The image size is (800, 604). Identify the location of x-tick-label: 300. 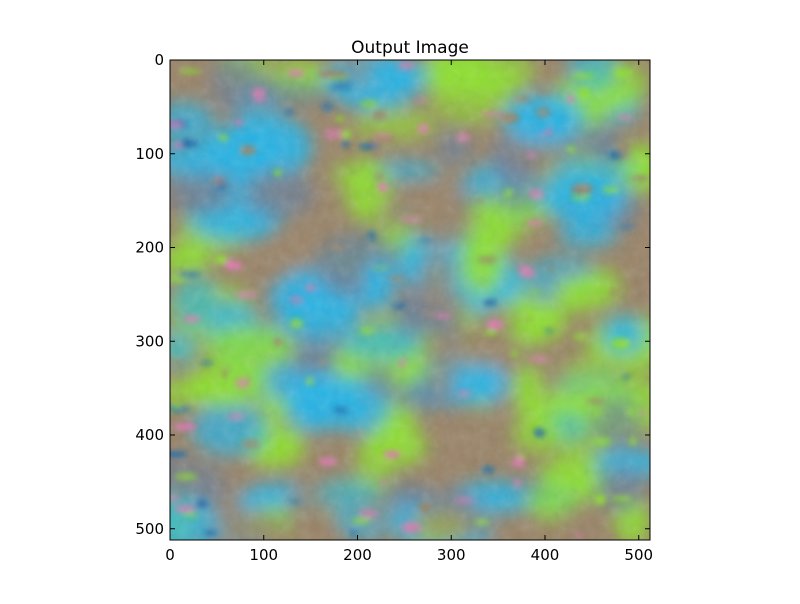
(451, 555).